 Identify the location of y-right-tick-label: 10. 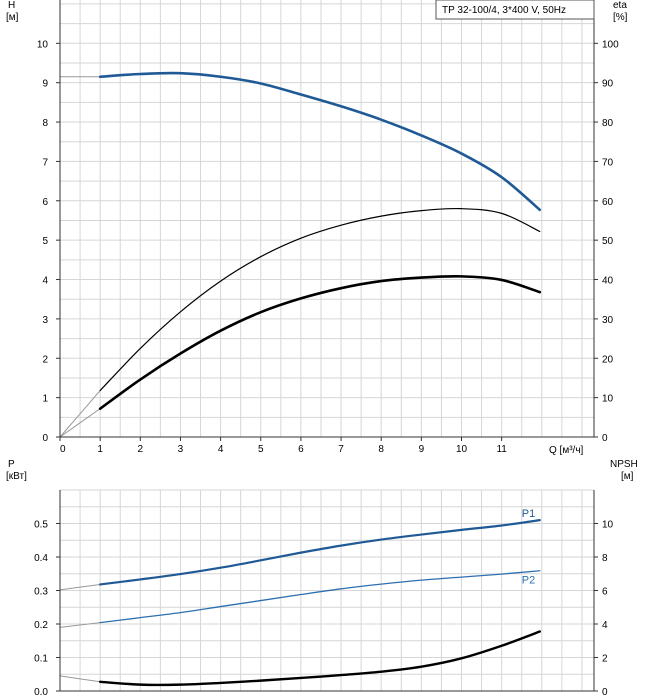
(608, 399).